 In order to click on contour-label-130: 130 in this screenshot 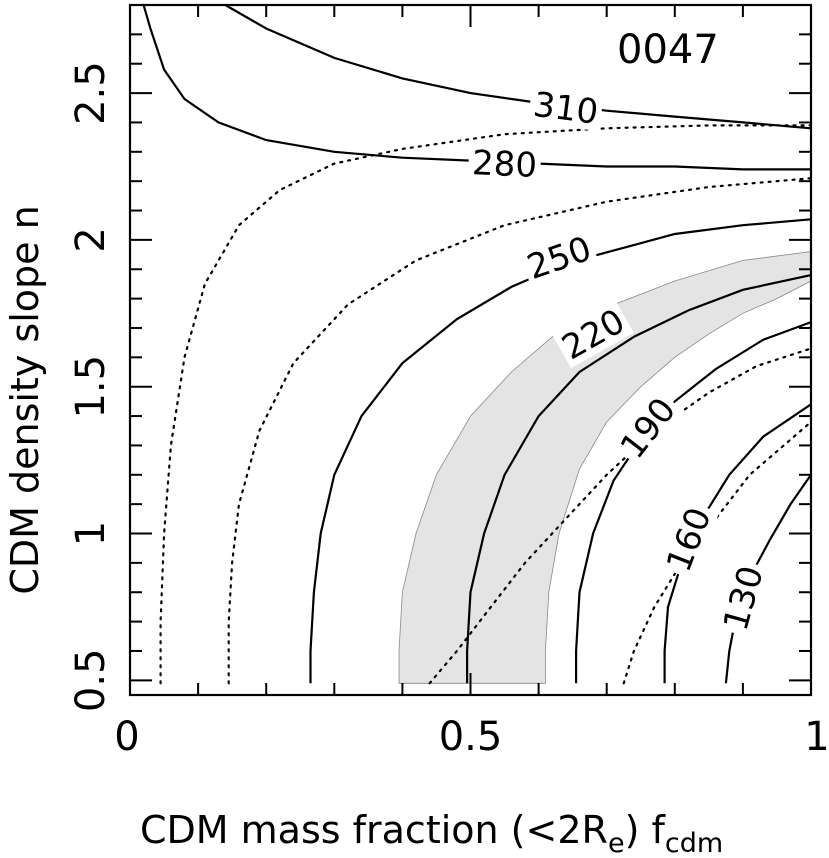, I will do `click(743, 598)`.